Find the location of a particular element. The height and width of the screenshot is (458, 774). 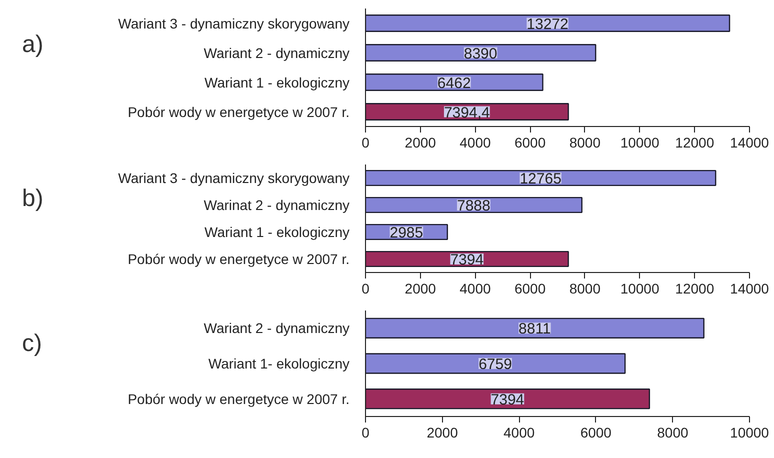

data-label: 2985 is located at coordinates (407, 233).